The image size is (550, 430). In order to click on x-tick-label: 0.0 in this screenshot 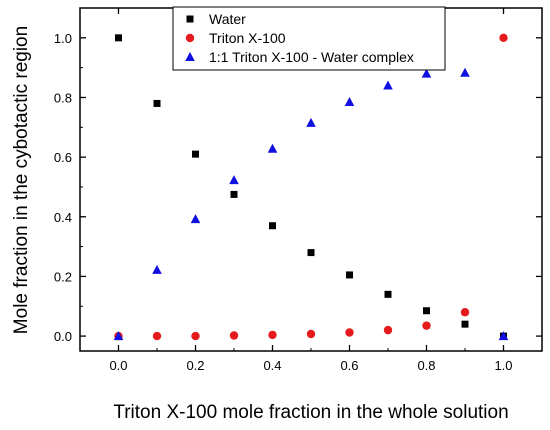, I will do `click(118, 365)`.